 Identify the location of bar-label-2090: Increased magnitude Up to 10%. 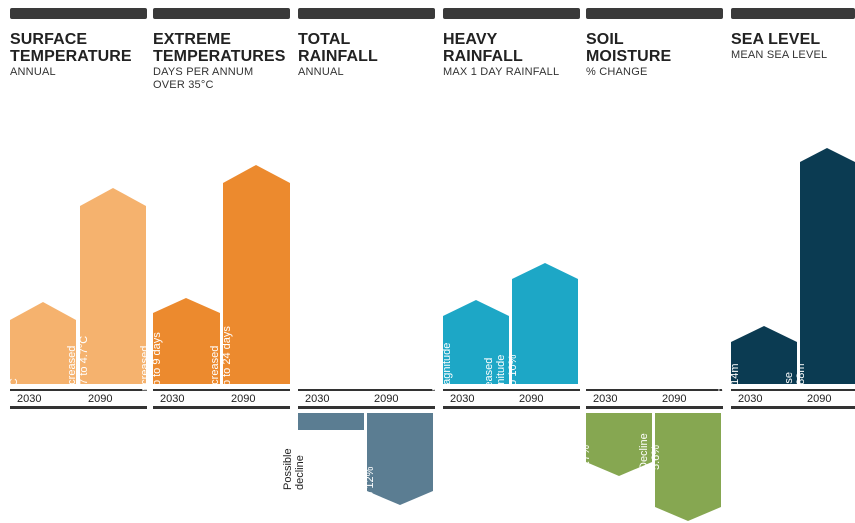
(501, 380).